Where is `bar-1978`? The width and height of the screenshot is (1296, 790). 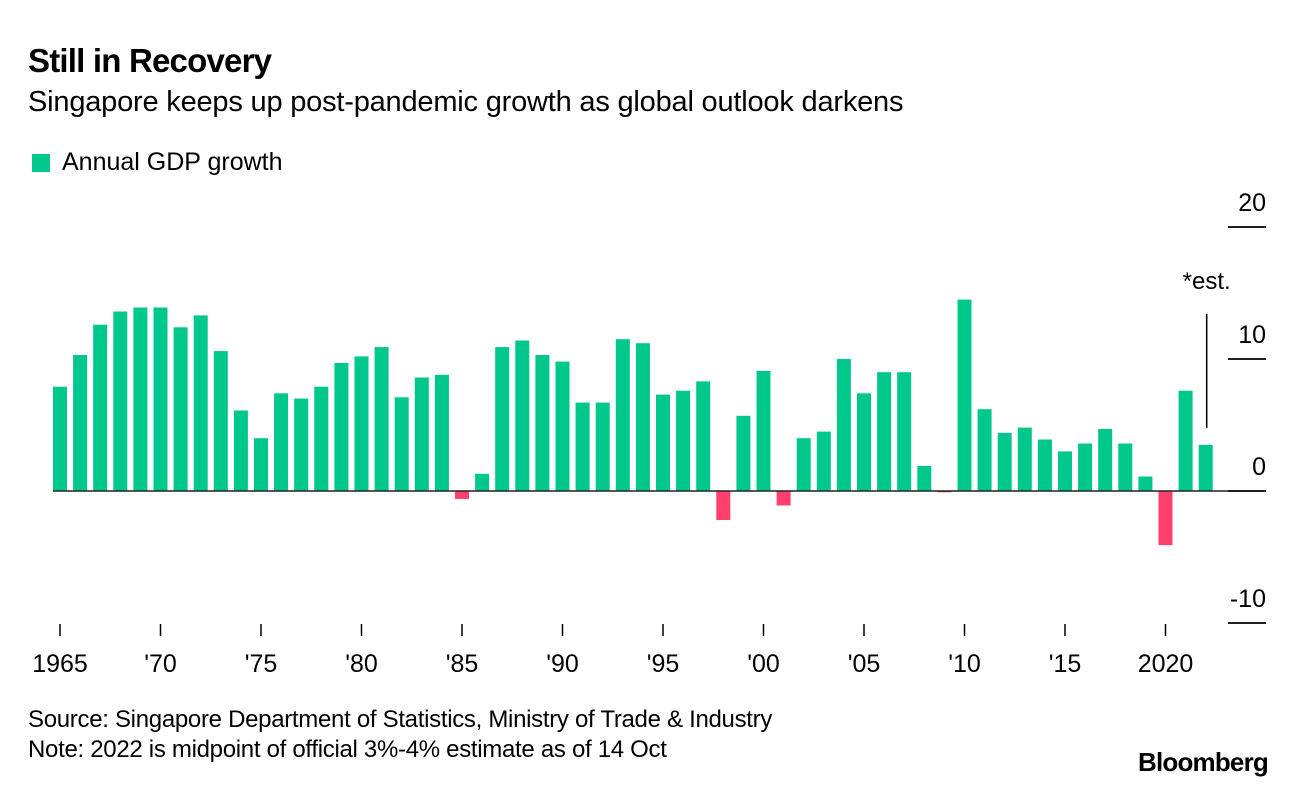 bar-1978 is located at coordinates (321, 438).